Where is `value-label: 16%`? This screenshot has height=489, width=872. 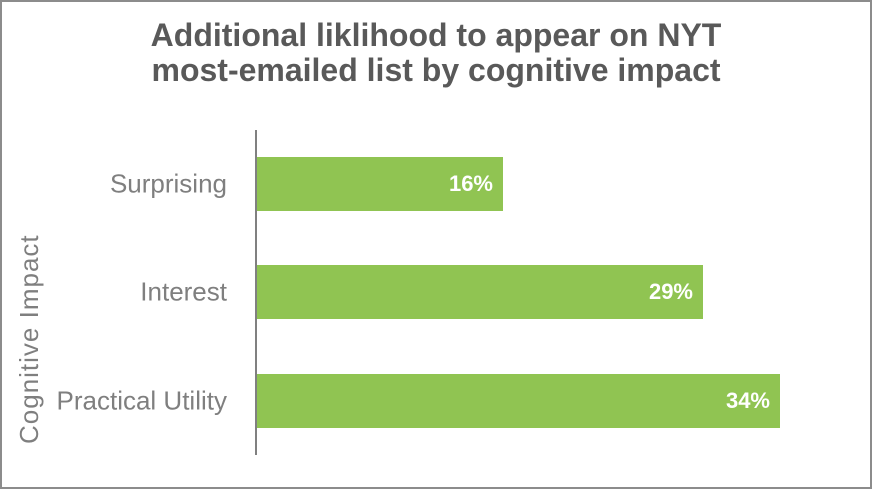 value-label: 16% is located at coordinates (470, 184).